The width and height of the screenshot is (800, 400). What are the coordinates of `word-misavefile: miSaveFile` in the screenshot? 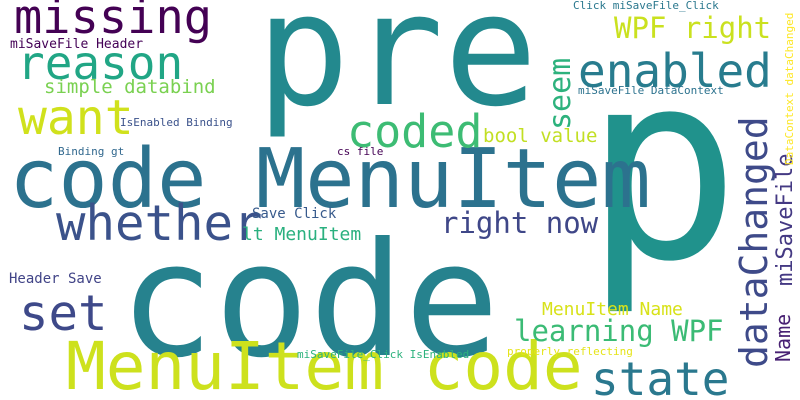 It's located at (785, 219).